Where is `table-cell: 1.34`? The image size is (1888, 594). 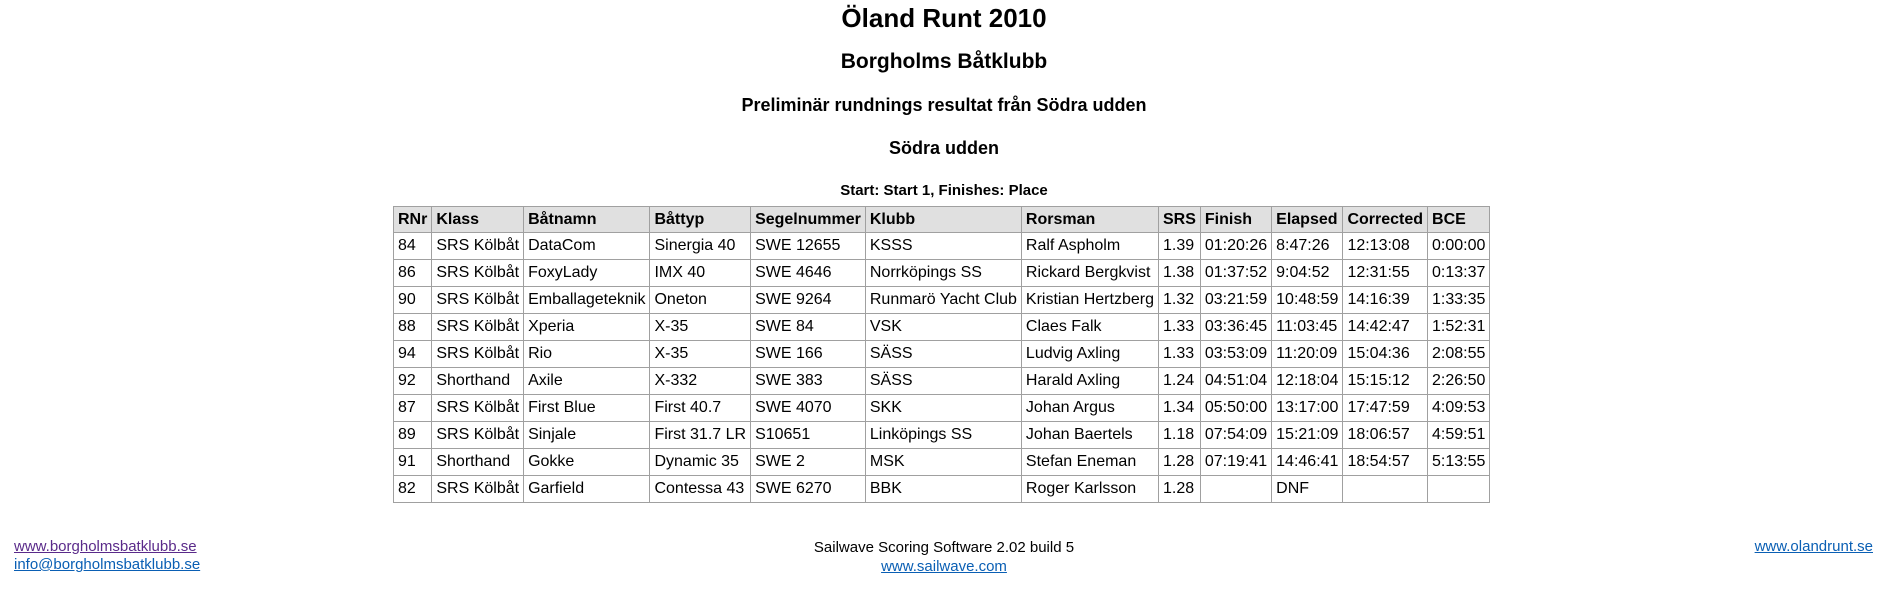
table-cell: 1.34 is located at coordinates (1179, 408).